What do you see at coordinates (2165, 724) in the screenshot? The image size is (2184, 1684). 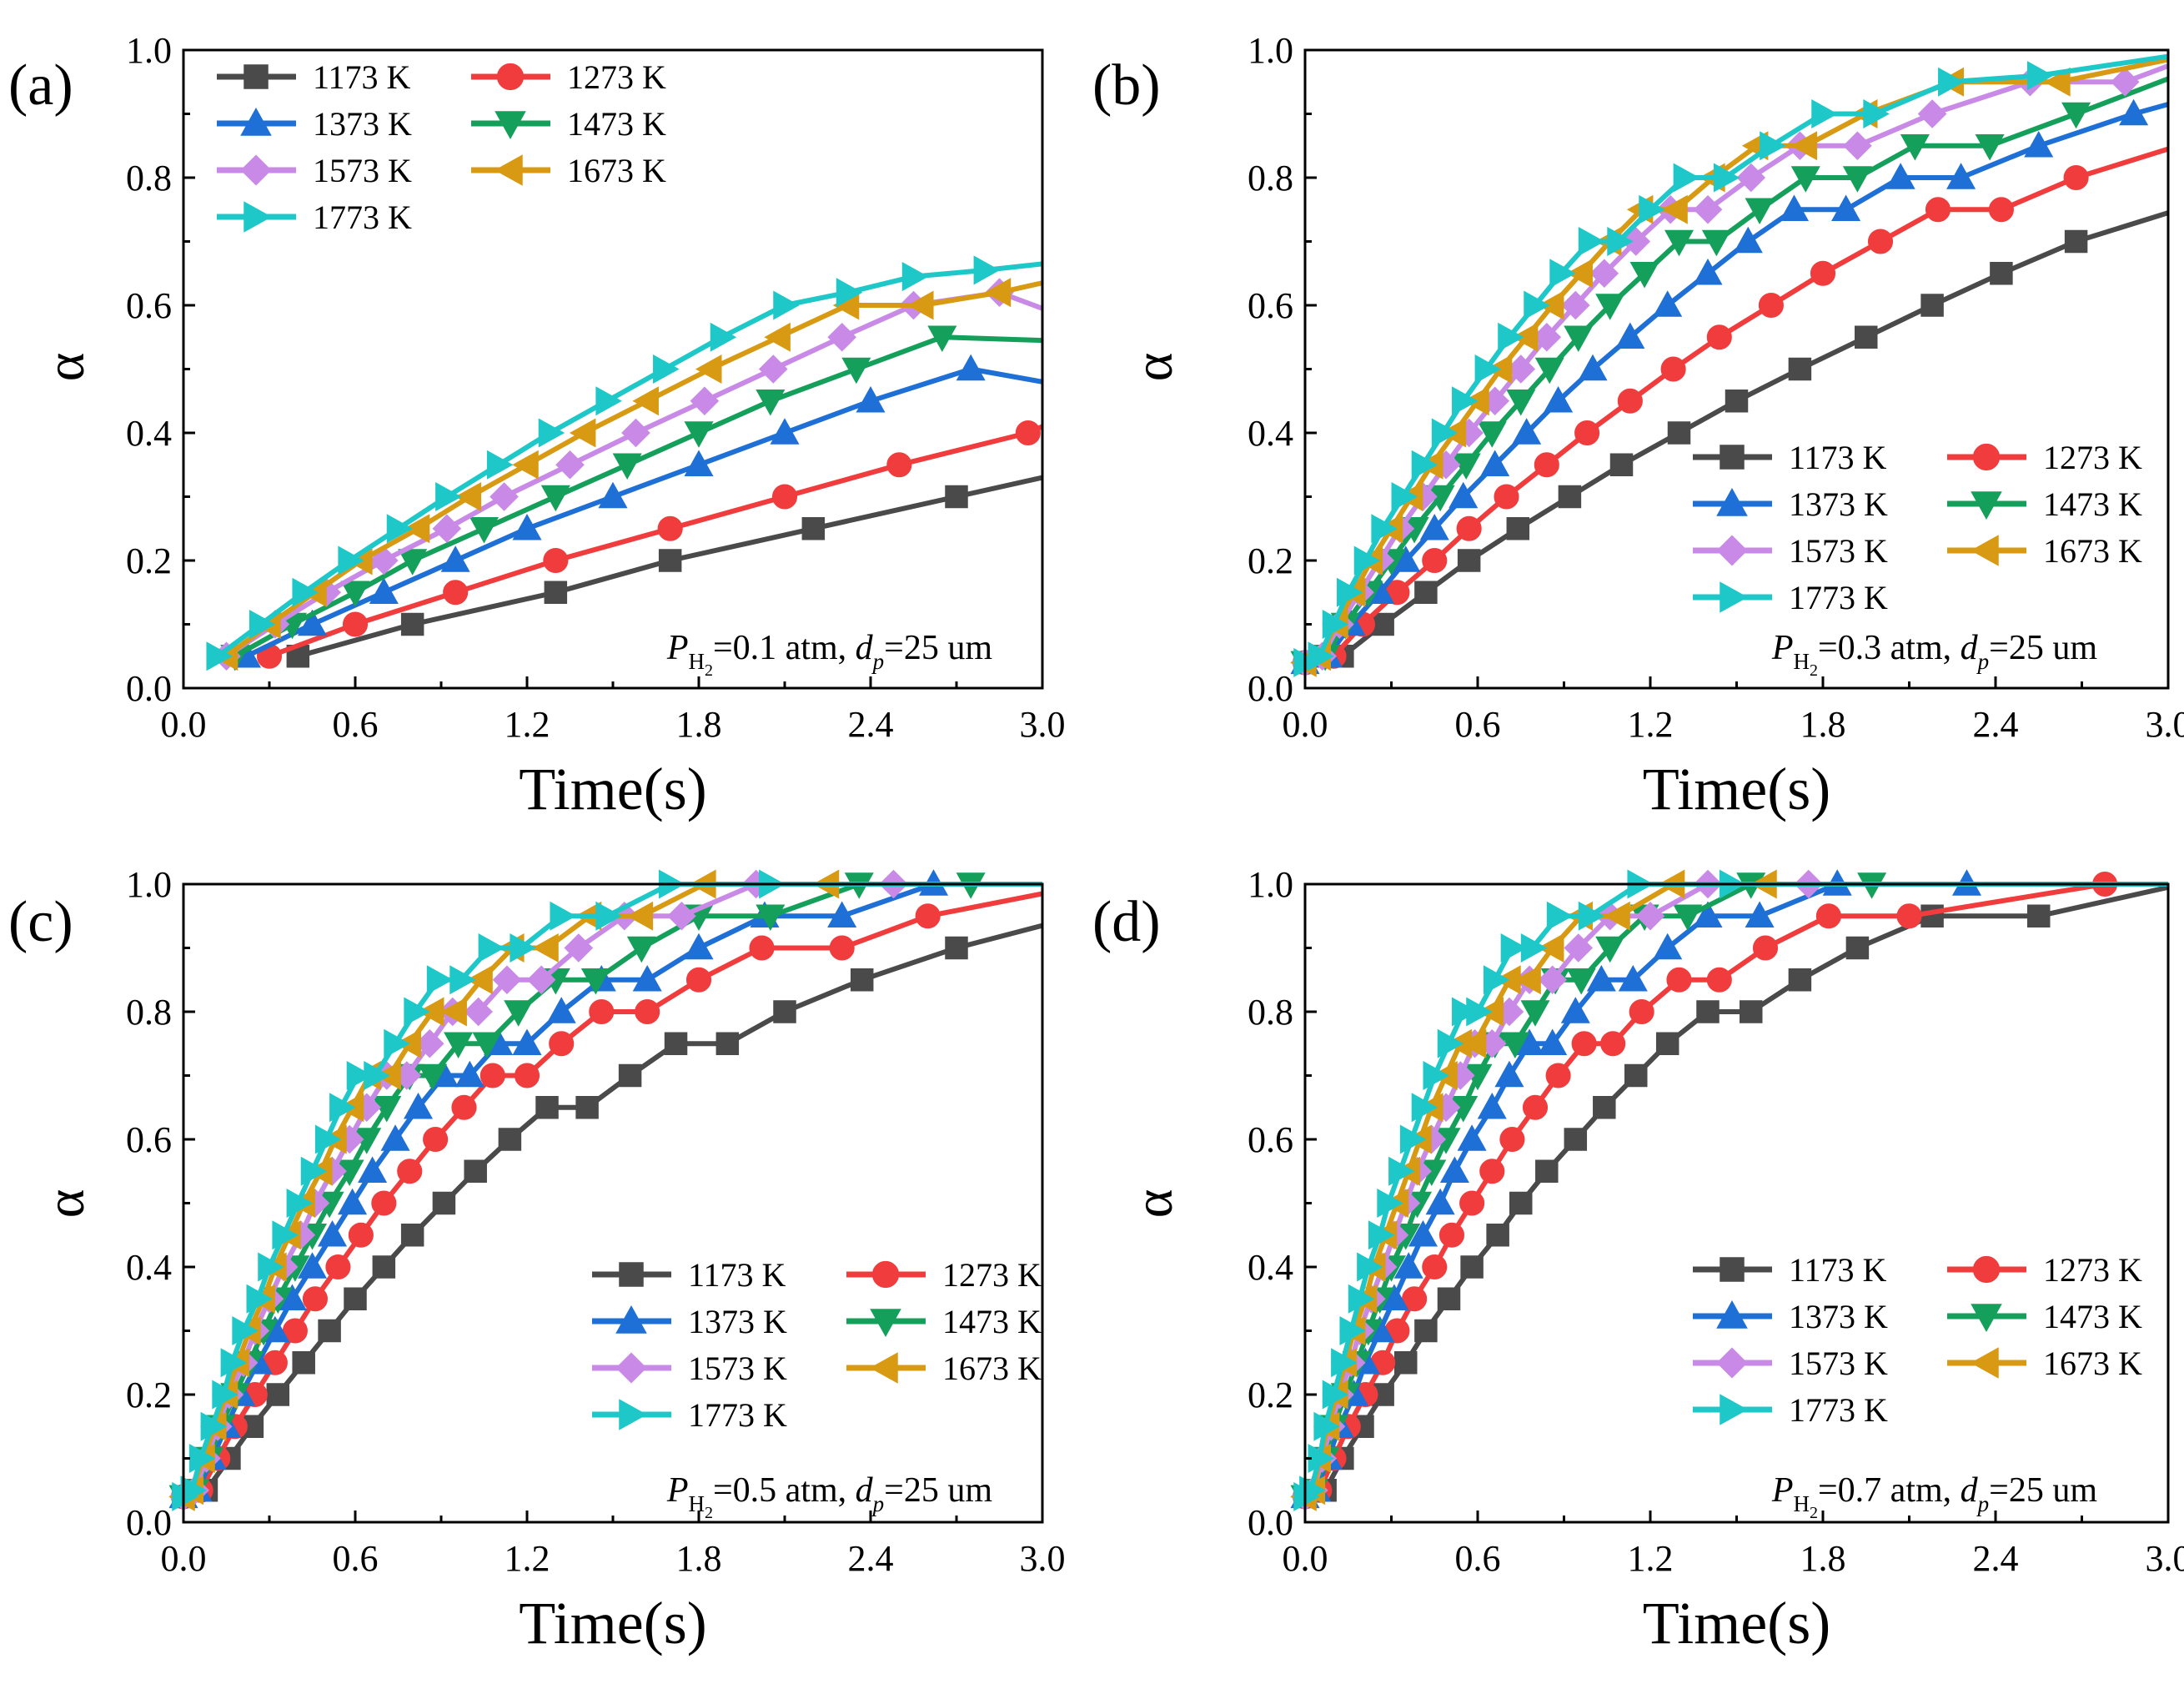 I see `x-tick-label: 3.0` at bounding box center [2165, 724].